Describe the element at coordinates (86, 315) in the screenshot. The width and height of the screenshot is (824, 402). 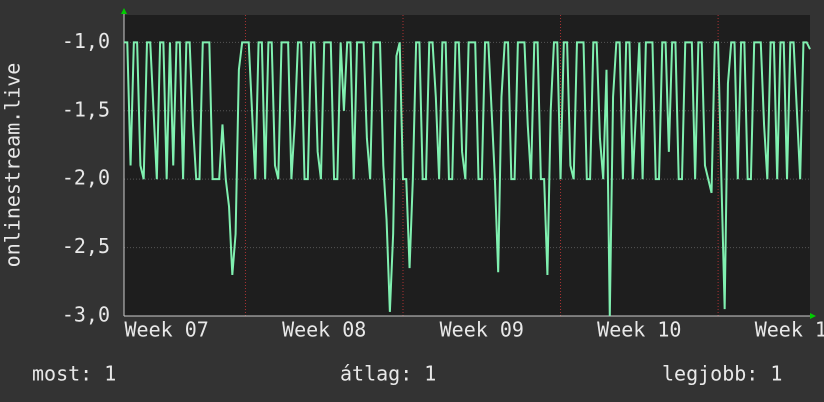
I see `y-tick-label: -3,0` at that location.